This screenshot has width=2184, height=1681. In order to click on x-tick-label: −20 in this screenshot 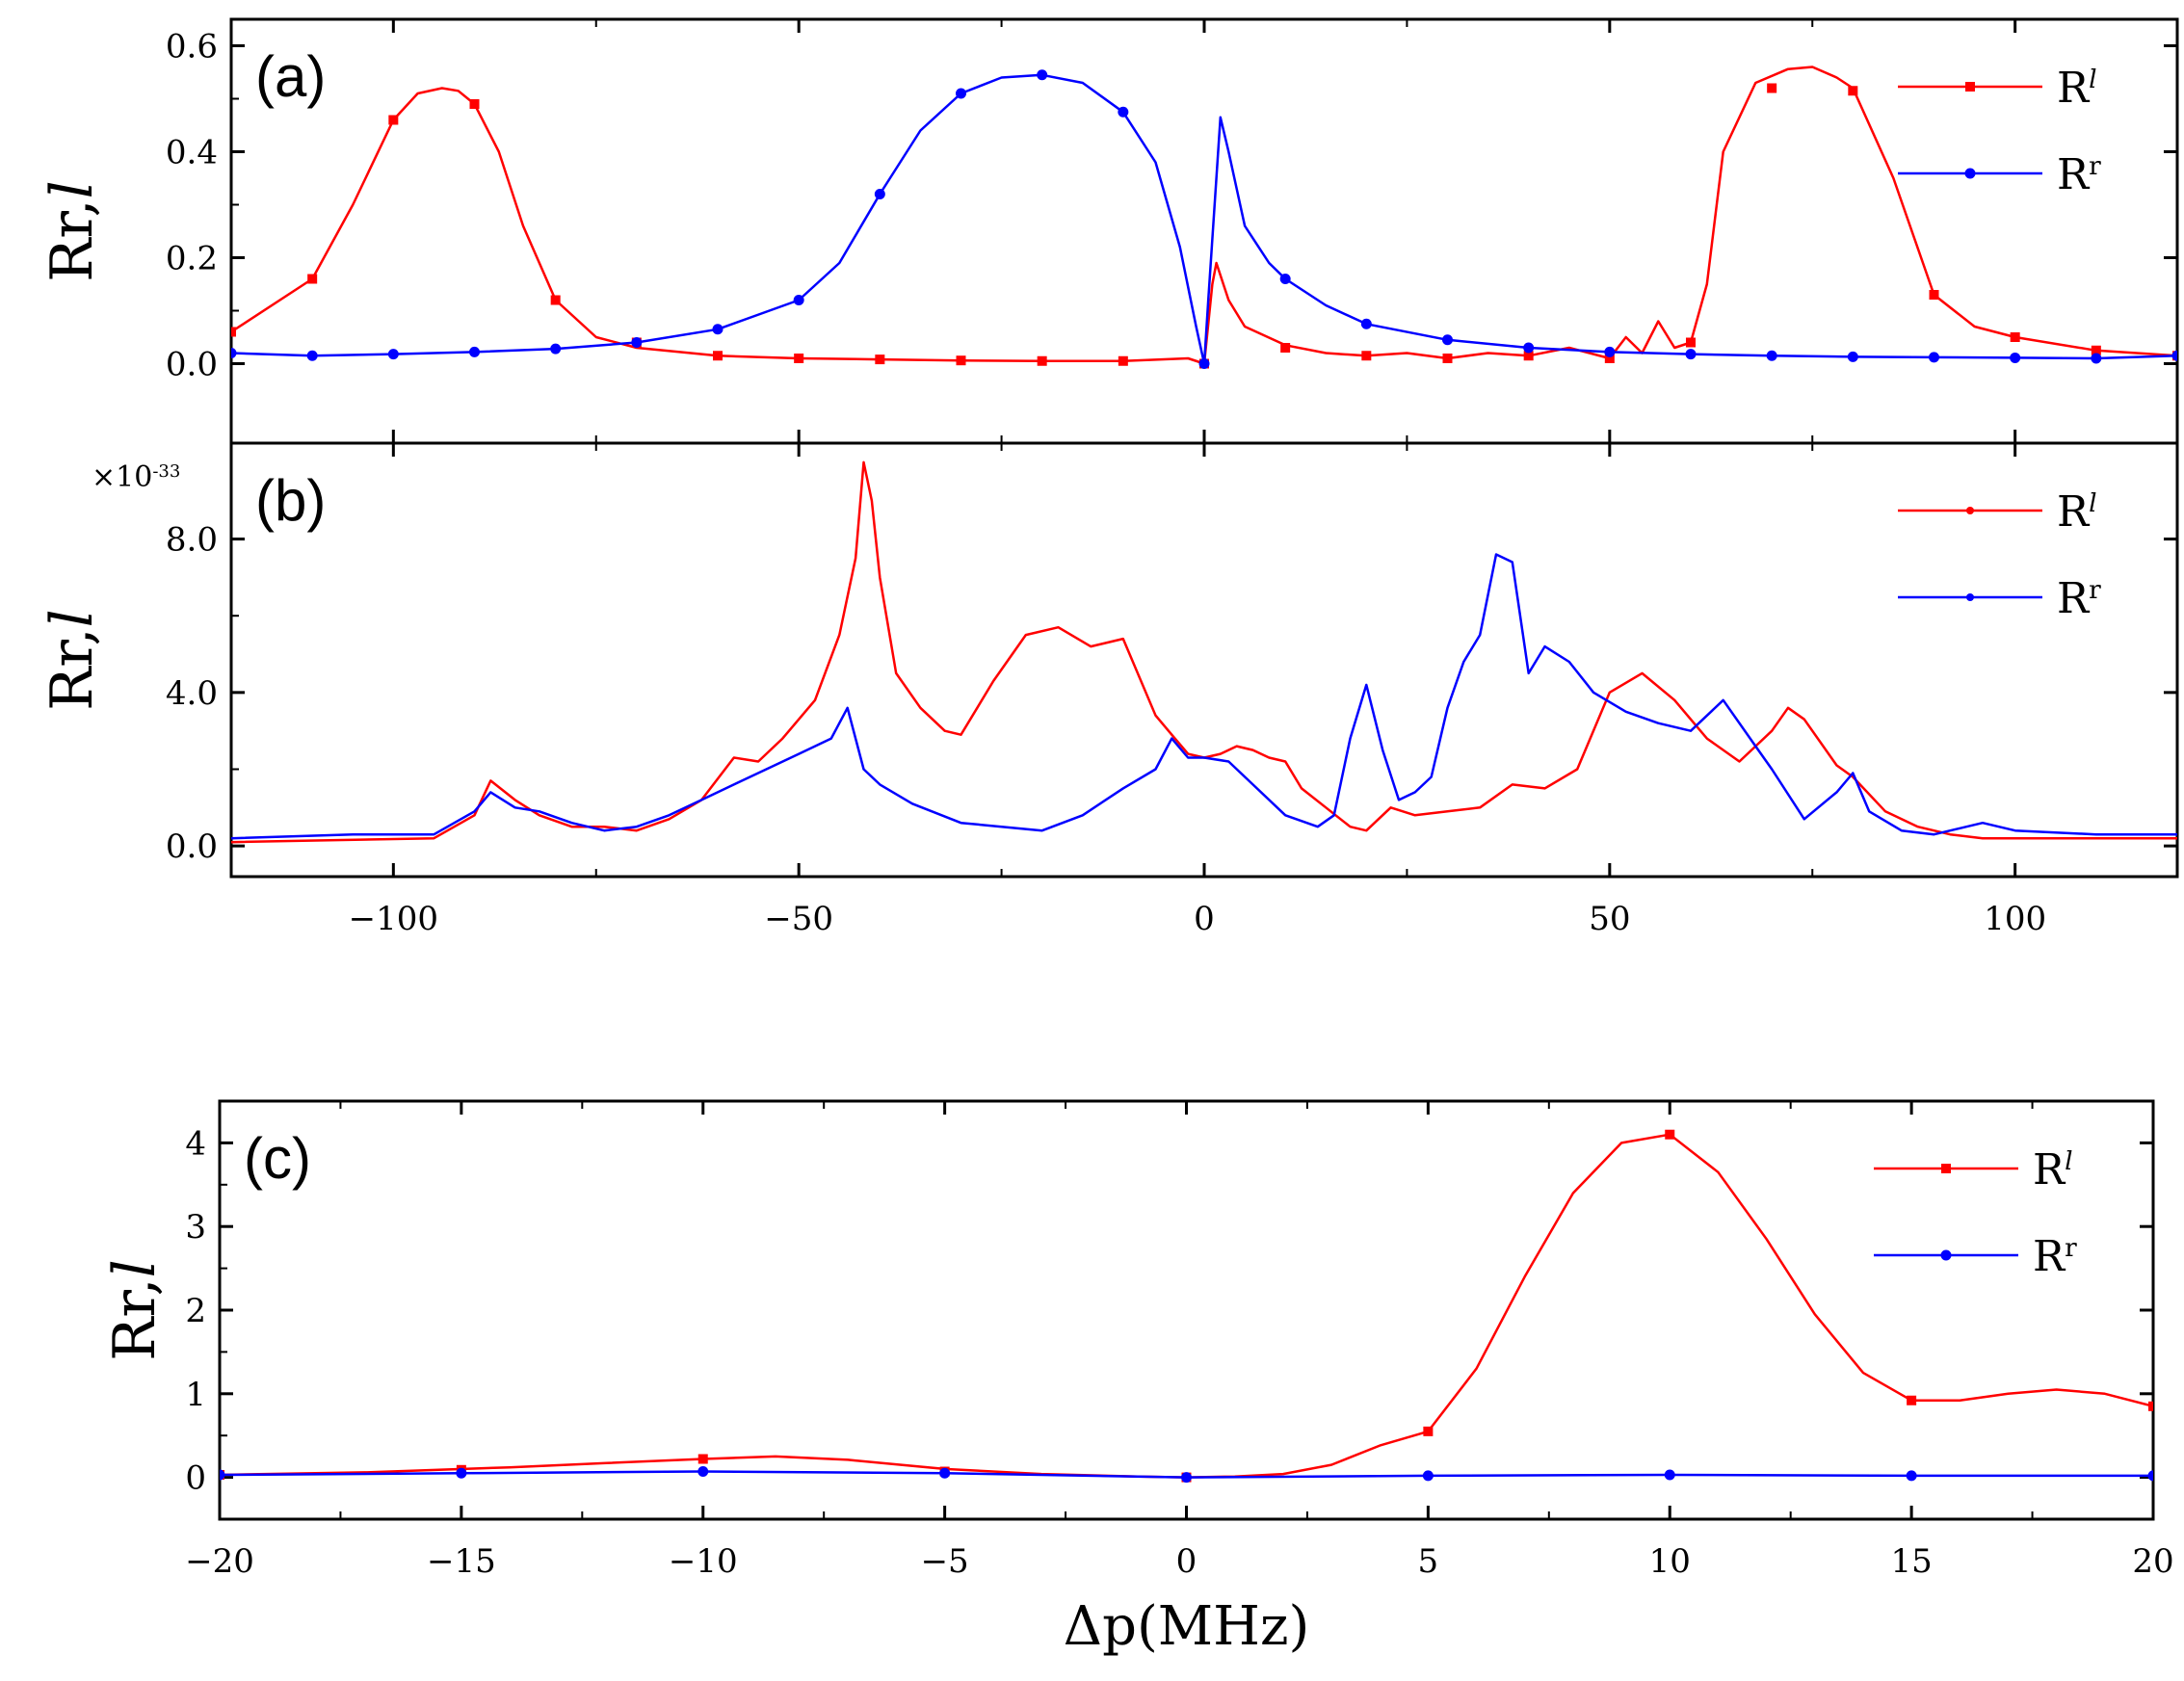, I will do `click(220, 1561)`.